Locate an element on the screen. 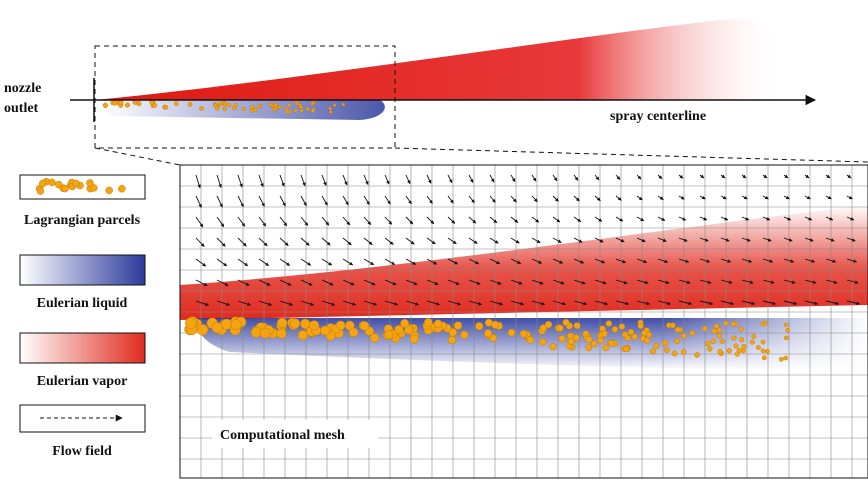  legend-swatch is located at coordinates (82, 270).